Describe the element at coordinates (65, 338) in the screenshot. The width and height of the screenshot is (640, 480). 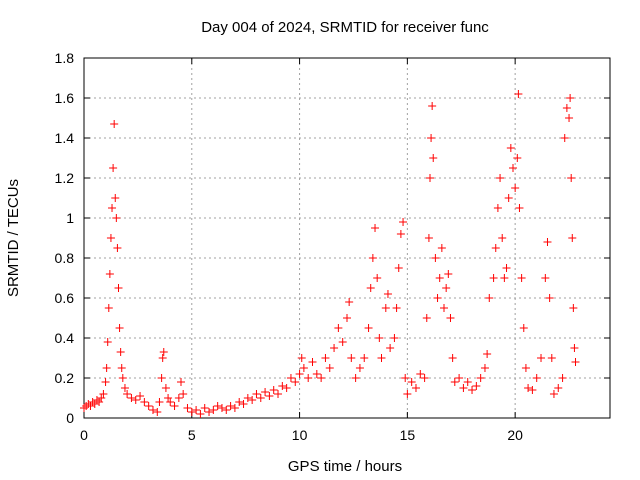
I see `y-tick-label: 0.4` at that location.